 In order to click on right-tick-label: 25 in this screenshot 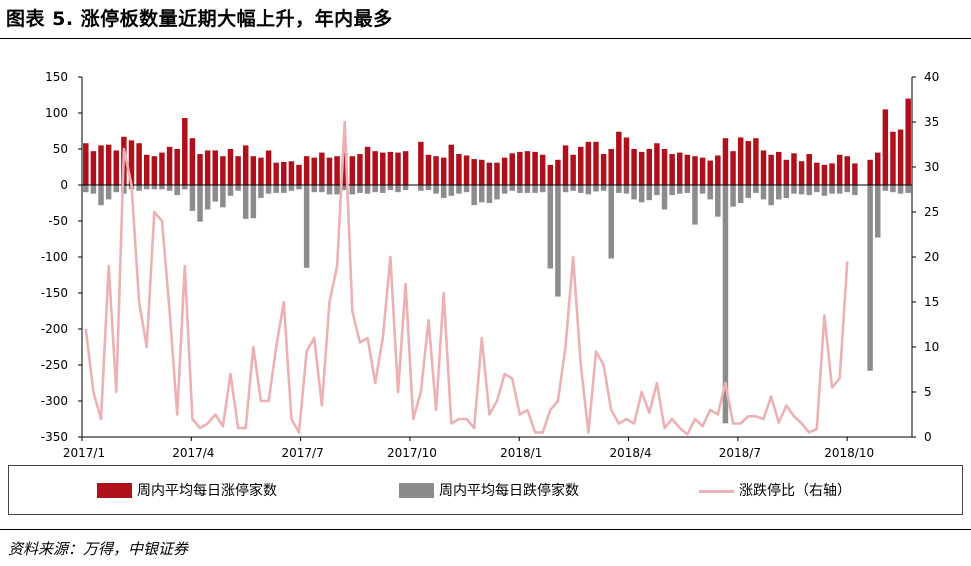, I will do `click(931, 212)`.